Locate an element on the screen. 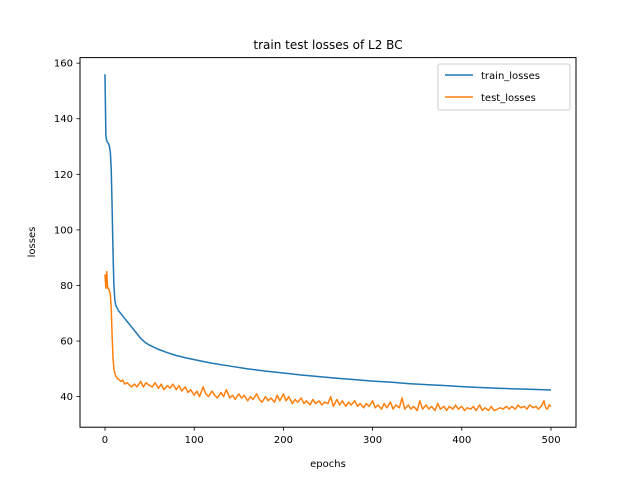 The image size is (640, 480). y-tick-label: 60 is located at coordinates (66, 342).